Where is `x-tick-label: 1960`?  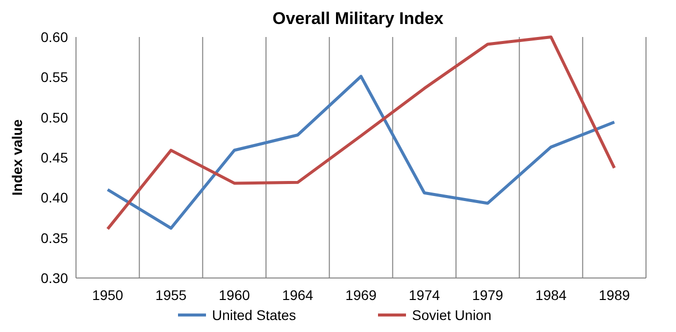
x-tick-label: 1960 is located at coordinates (234, 295).